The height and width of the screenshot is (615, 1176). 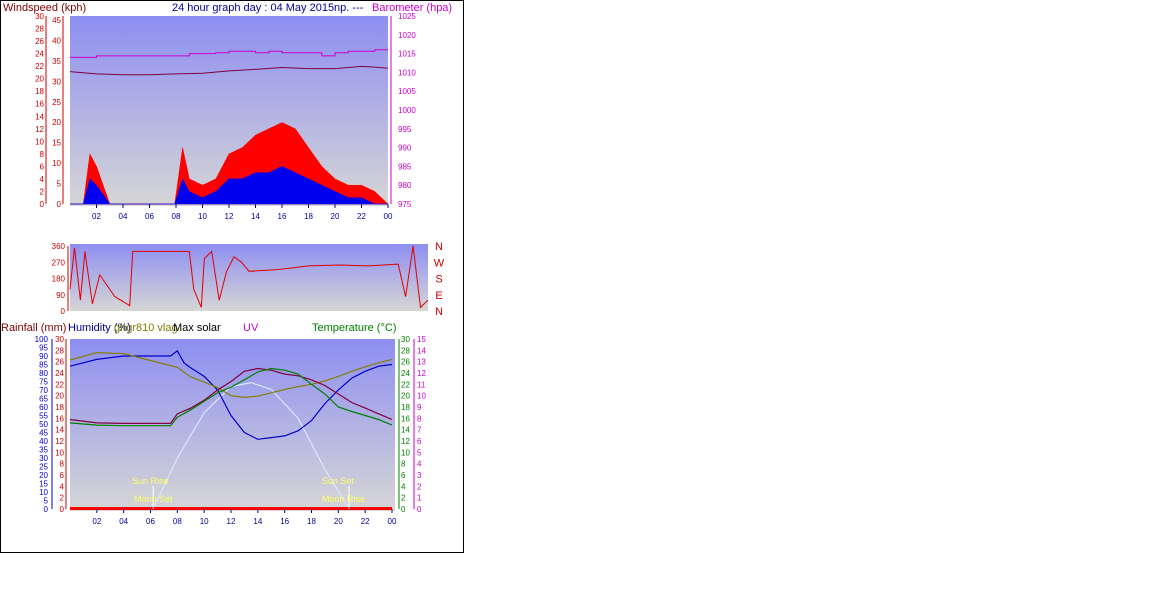 I want to click on windspeed-inner-tick-label: 40, so click(x=56, y=40).